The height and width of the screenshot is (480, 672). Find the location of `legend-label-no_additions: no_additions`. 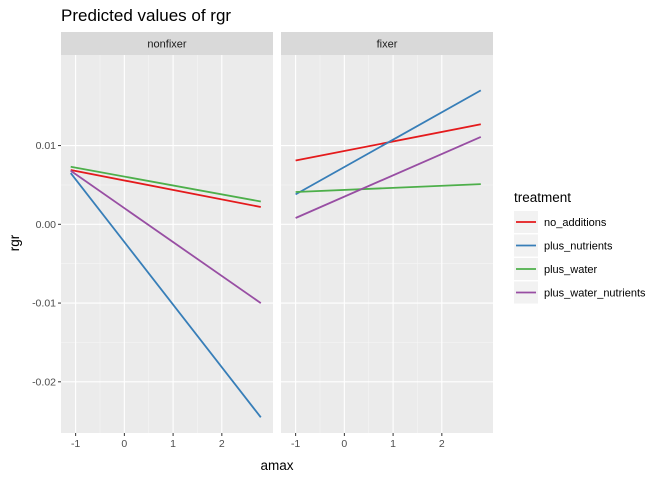

legend-label-no_additions: no_additions is located at coordinates (575, 223).